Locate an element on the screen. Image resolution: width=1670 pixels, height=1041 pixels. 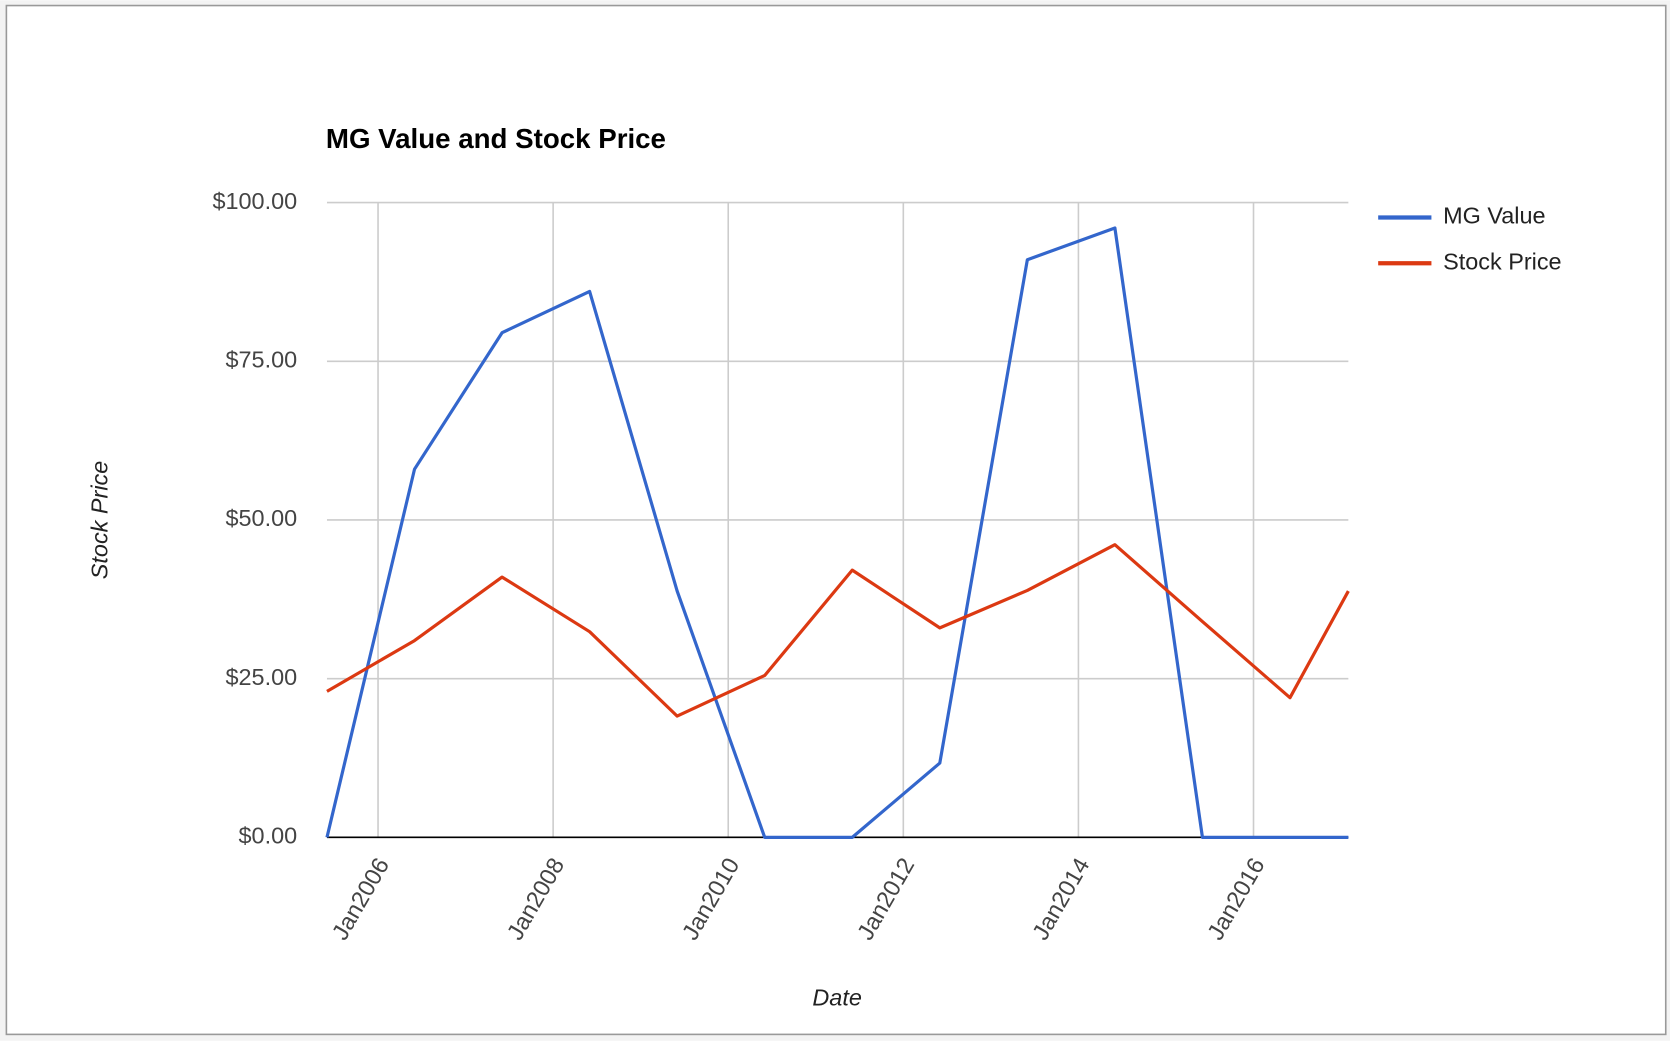
y-tick-label: $0.00 is located at coordinates (268, 836).